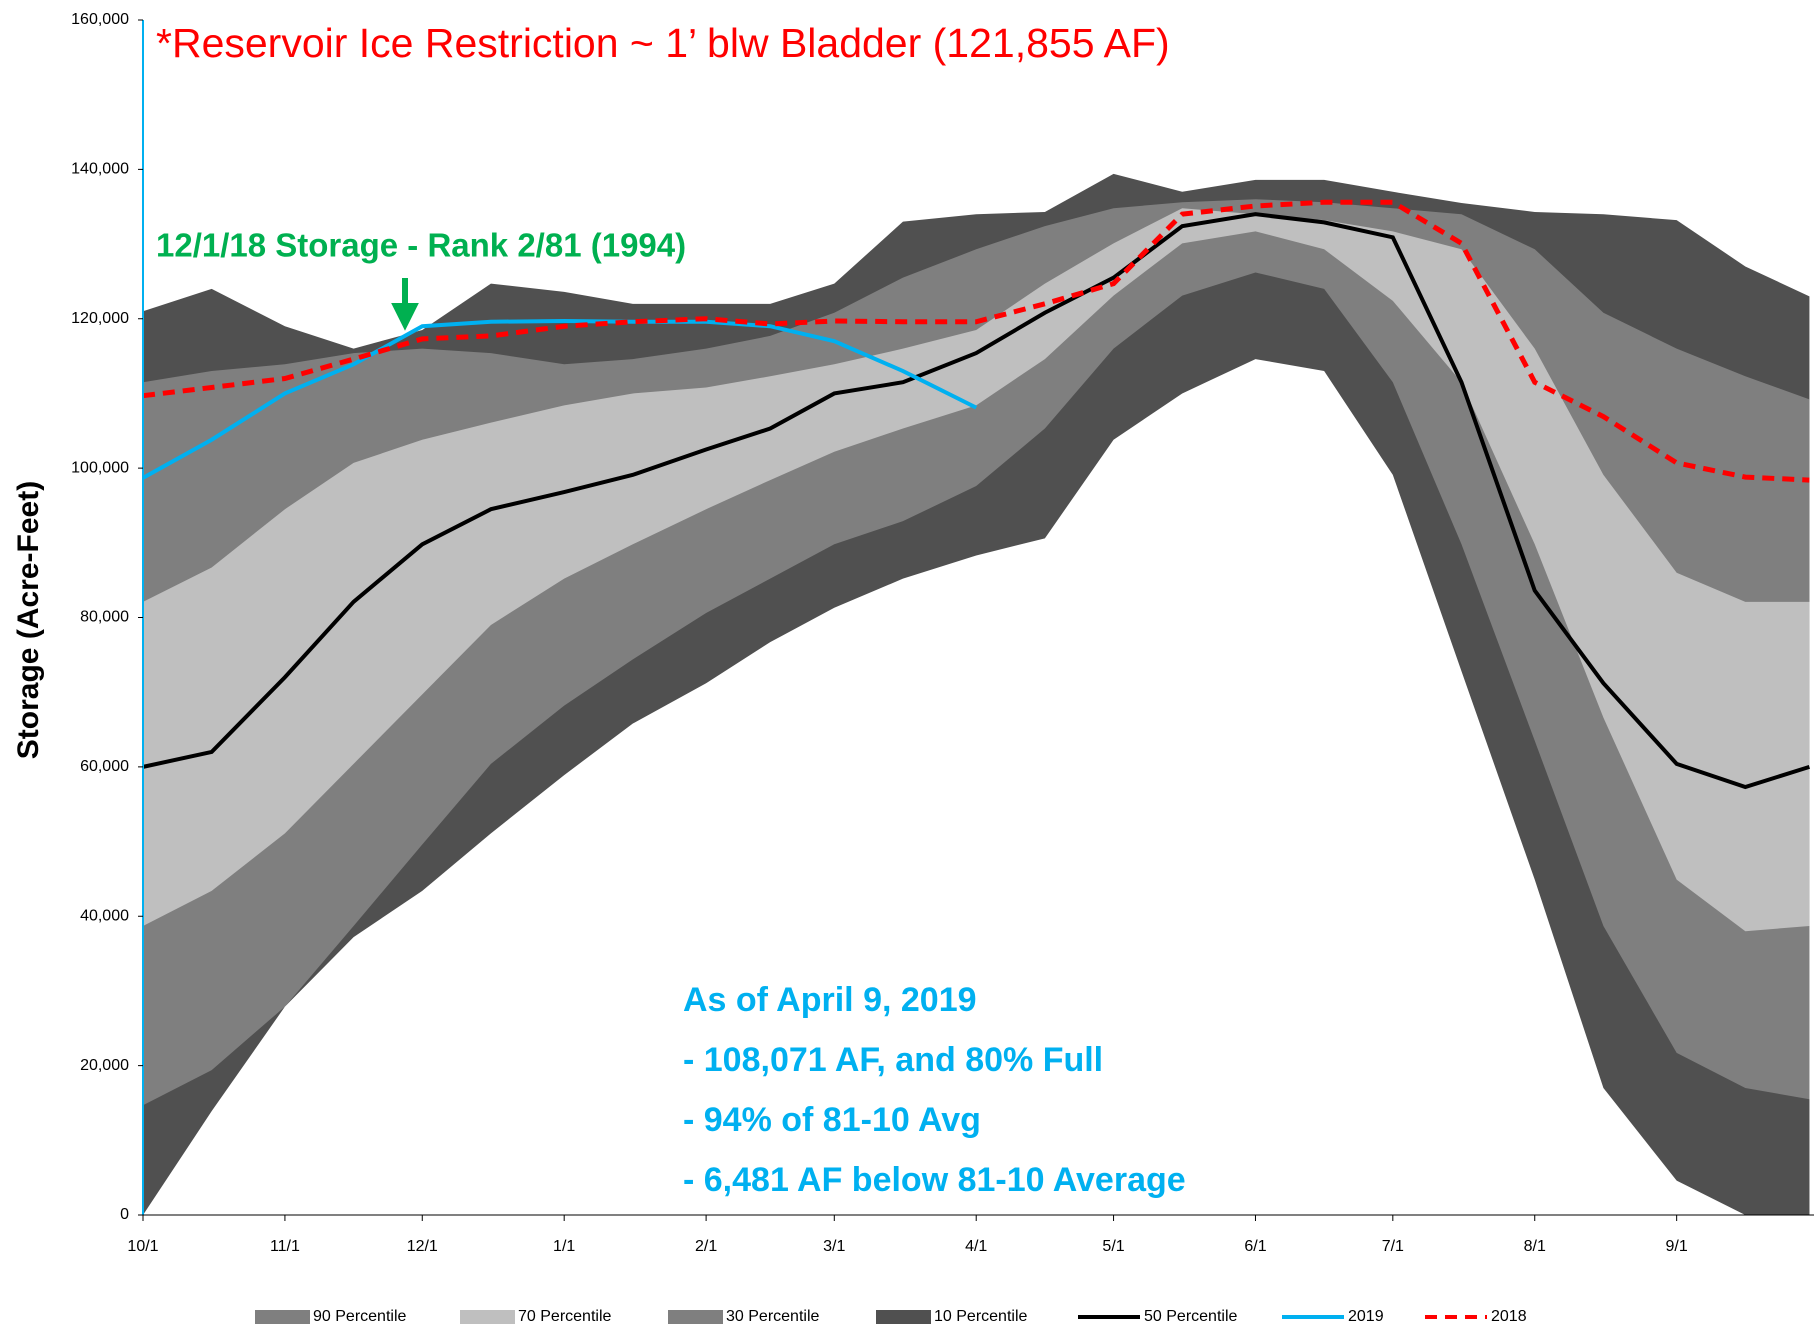 Image resolution: width=1814 pixels, height=1330 pixels. What do you see at coordinates (832, 1120) in the screenshot?
I see `annotation: - 94% of 81-10 Avg` at bounding box center [832, 1120].